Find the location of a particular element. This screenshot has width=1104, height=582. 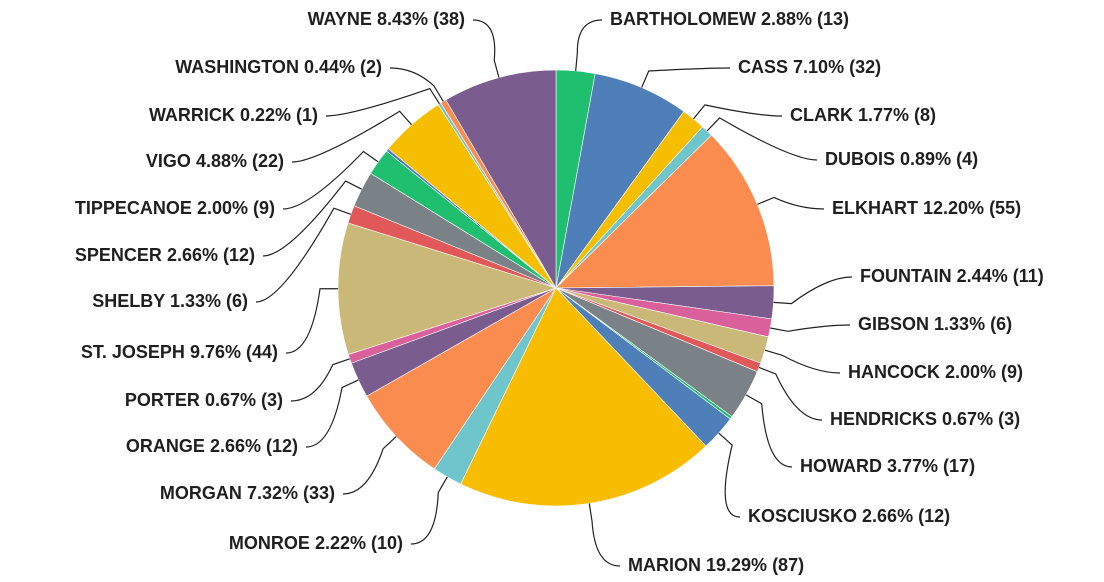

slice-label: PORTER 0.67% (3) is located at coordinates (204, 400).